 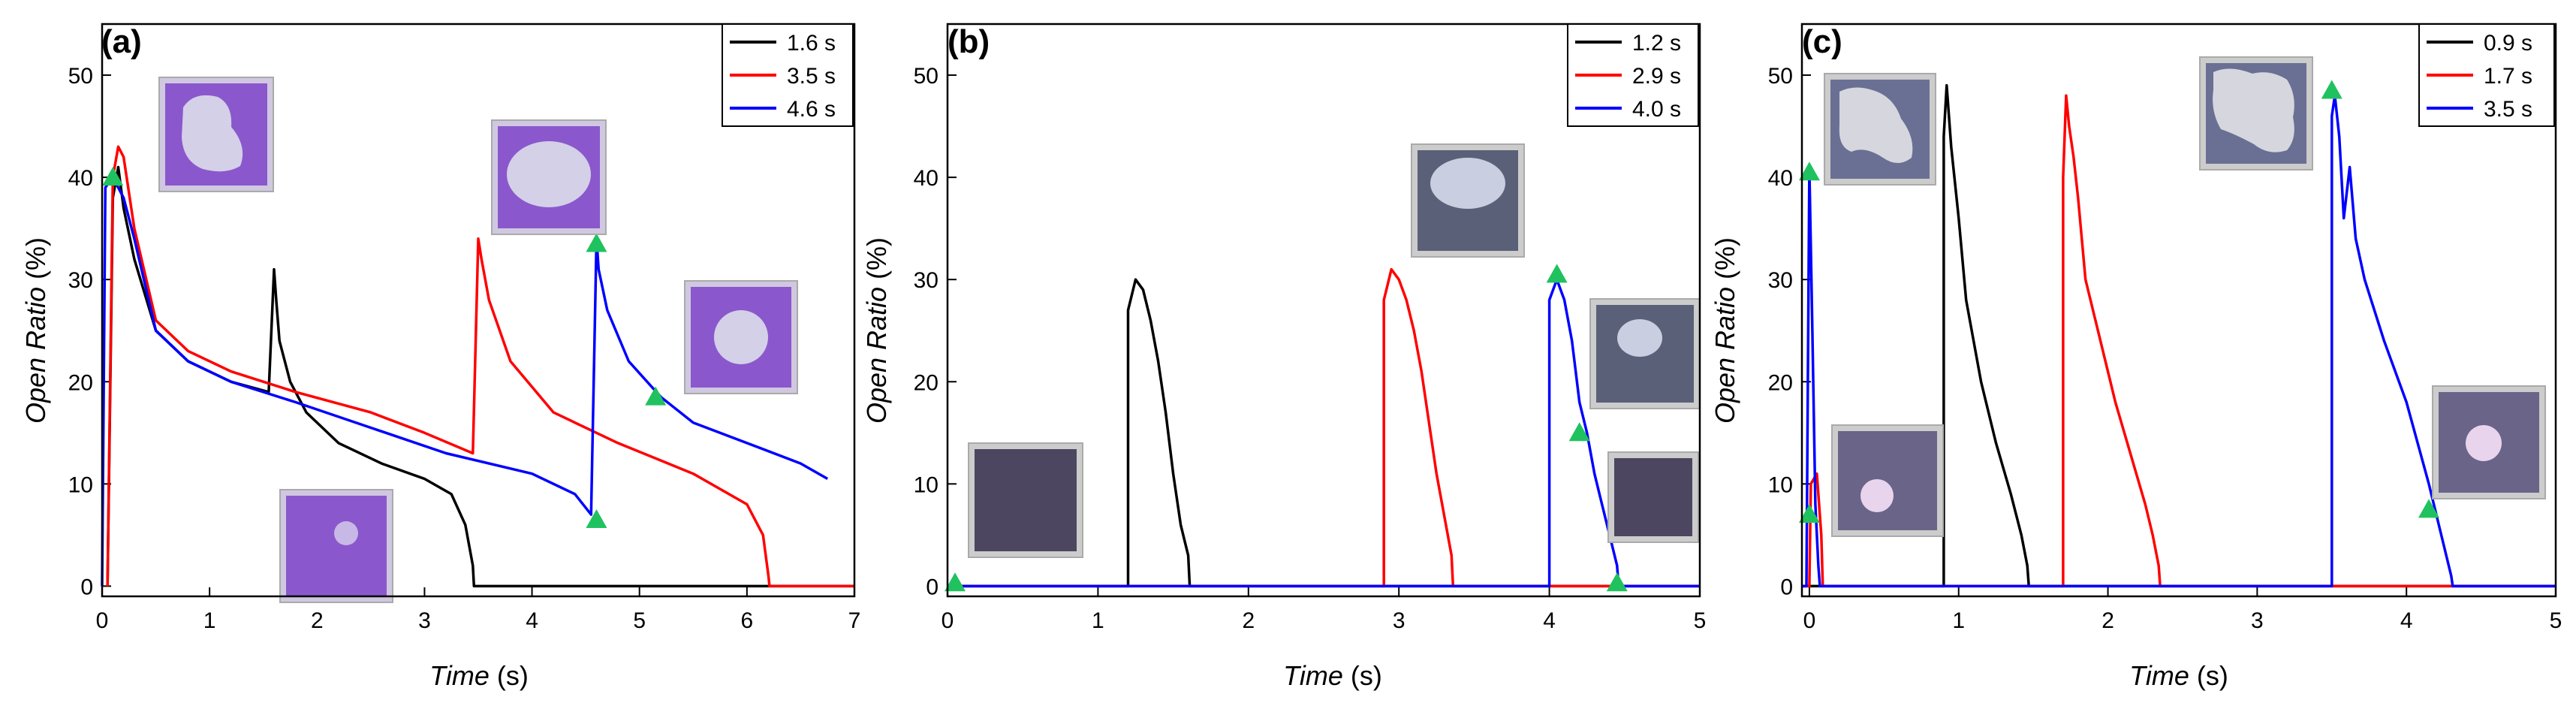 I want to click on legend-label: 0.9 s, so click(x=2508, y=43).